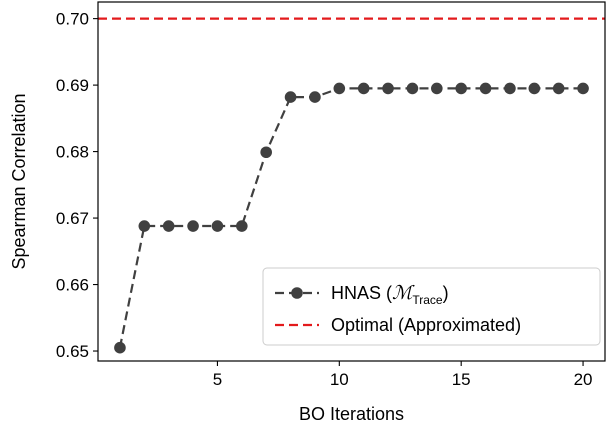 This screenshot has height=429, width=609. Describe the element at coordinates (72, 85) in the screenshot. I see `y-tick-label: 0.69` at that location.